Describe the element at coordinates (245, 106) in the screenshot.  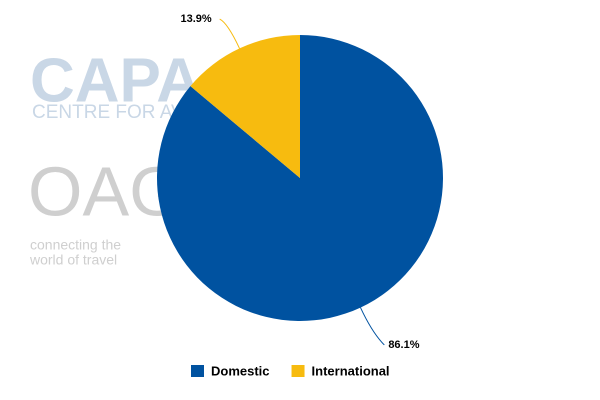
I see `pie-slice` at that location.